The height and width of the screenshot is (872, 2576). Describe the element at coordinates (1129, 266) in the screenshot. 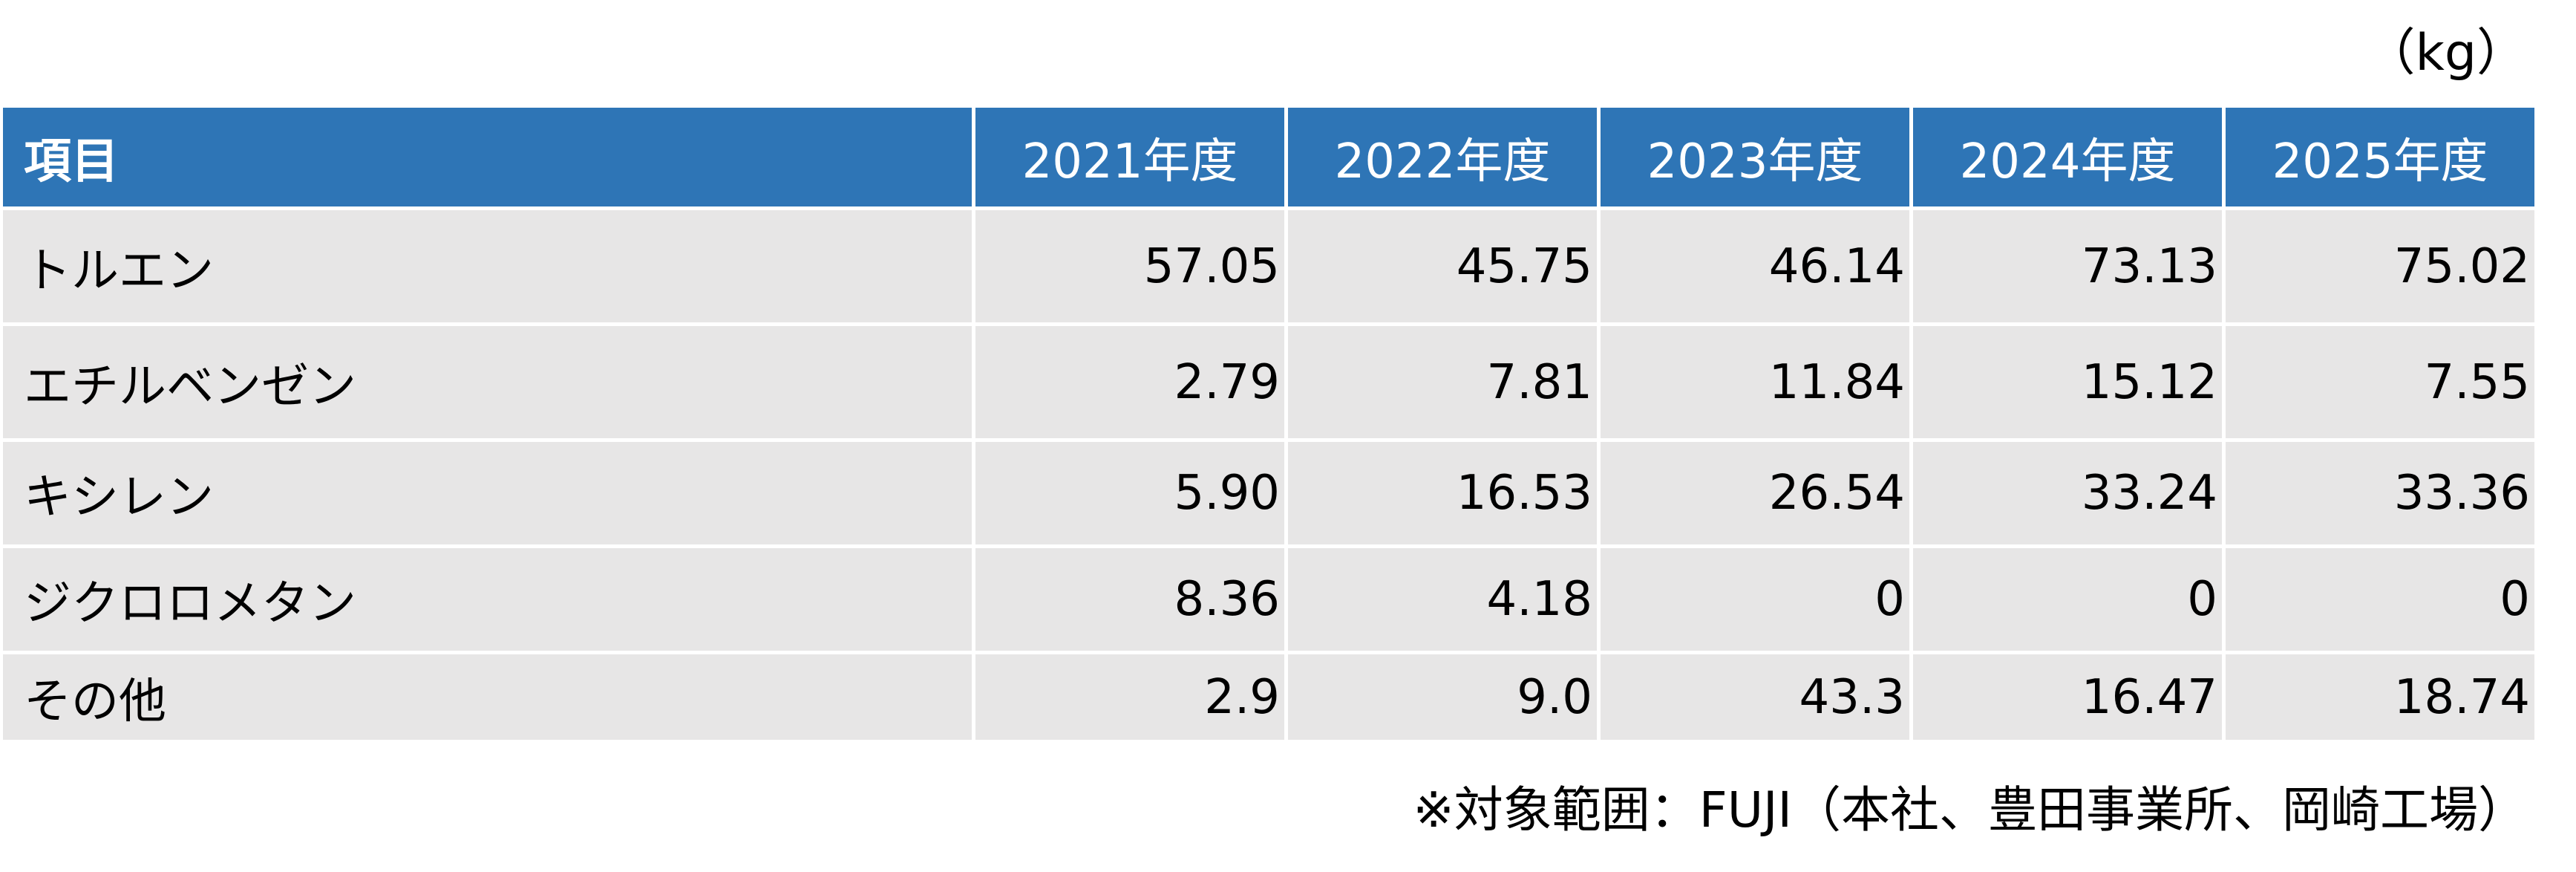

I see `table-cell: 57.05` at that location.